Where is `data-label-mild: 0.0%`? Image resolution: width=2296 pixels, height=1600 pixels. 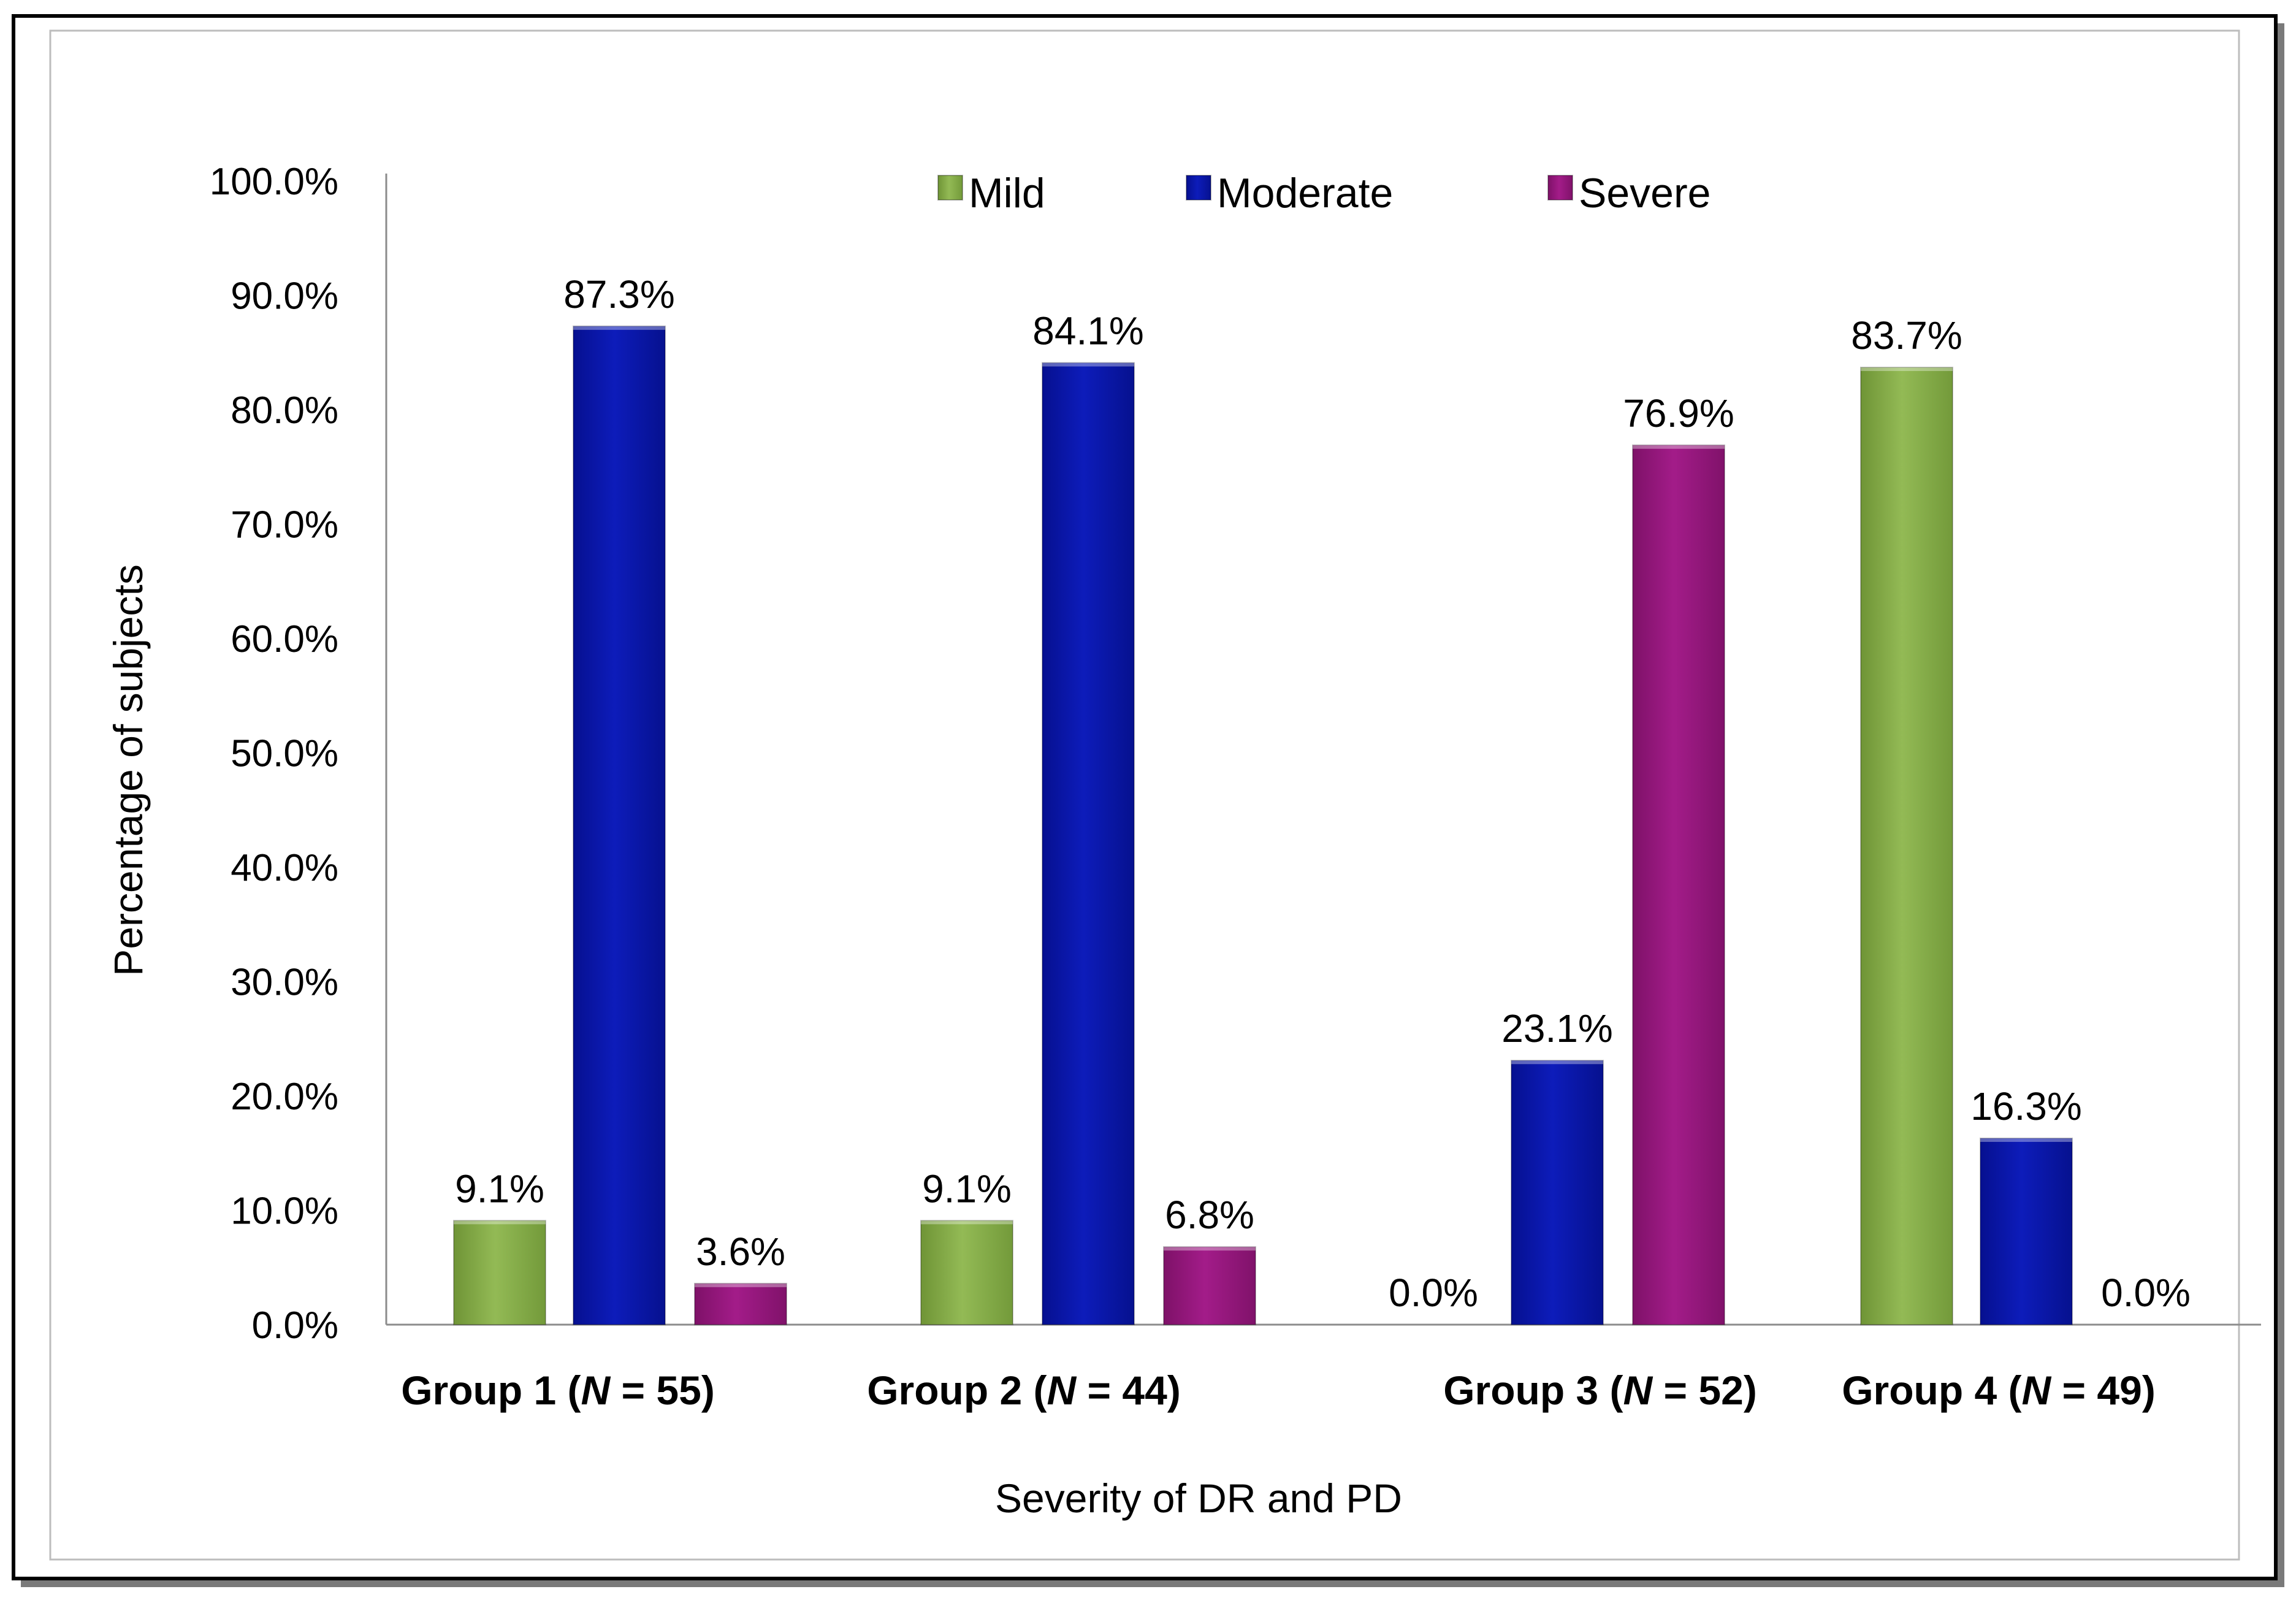 data-label-mild: 0.0% is located at coordinates (1434, 1293).